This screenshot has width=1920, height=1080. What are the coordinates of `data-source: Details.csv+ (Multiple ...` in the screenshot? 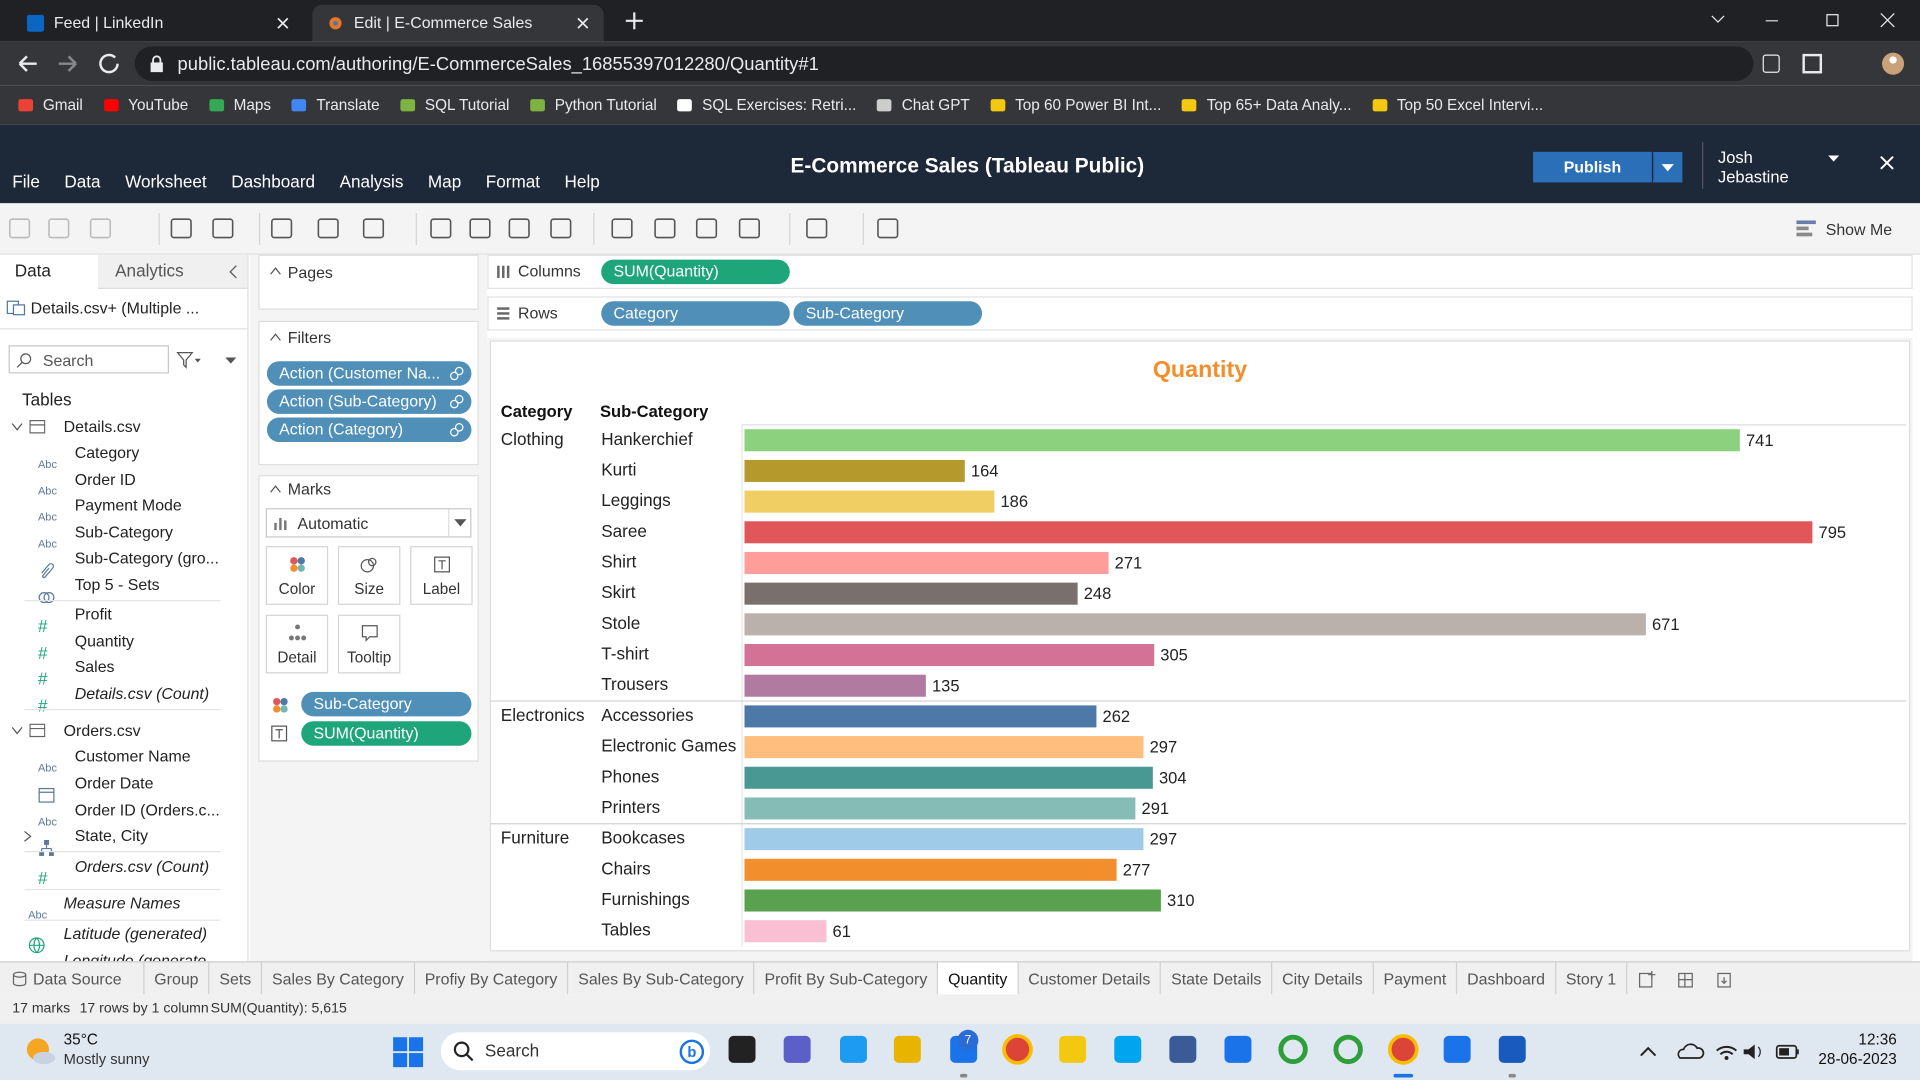 It's located at (115, 308).